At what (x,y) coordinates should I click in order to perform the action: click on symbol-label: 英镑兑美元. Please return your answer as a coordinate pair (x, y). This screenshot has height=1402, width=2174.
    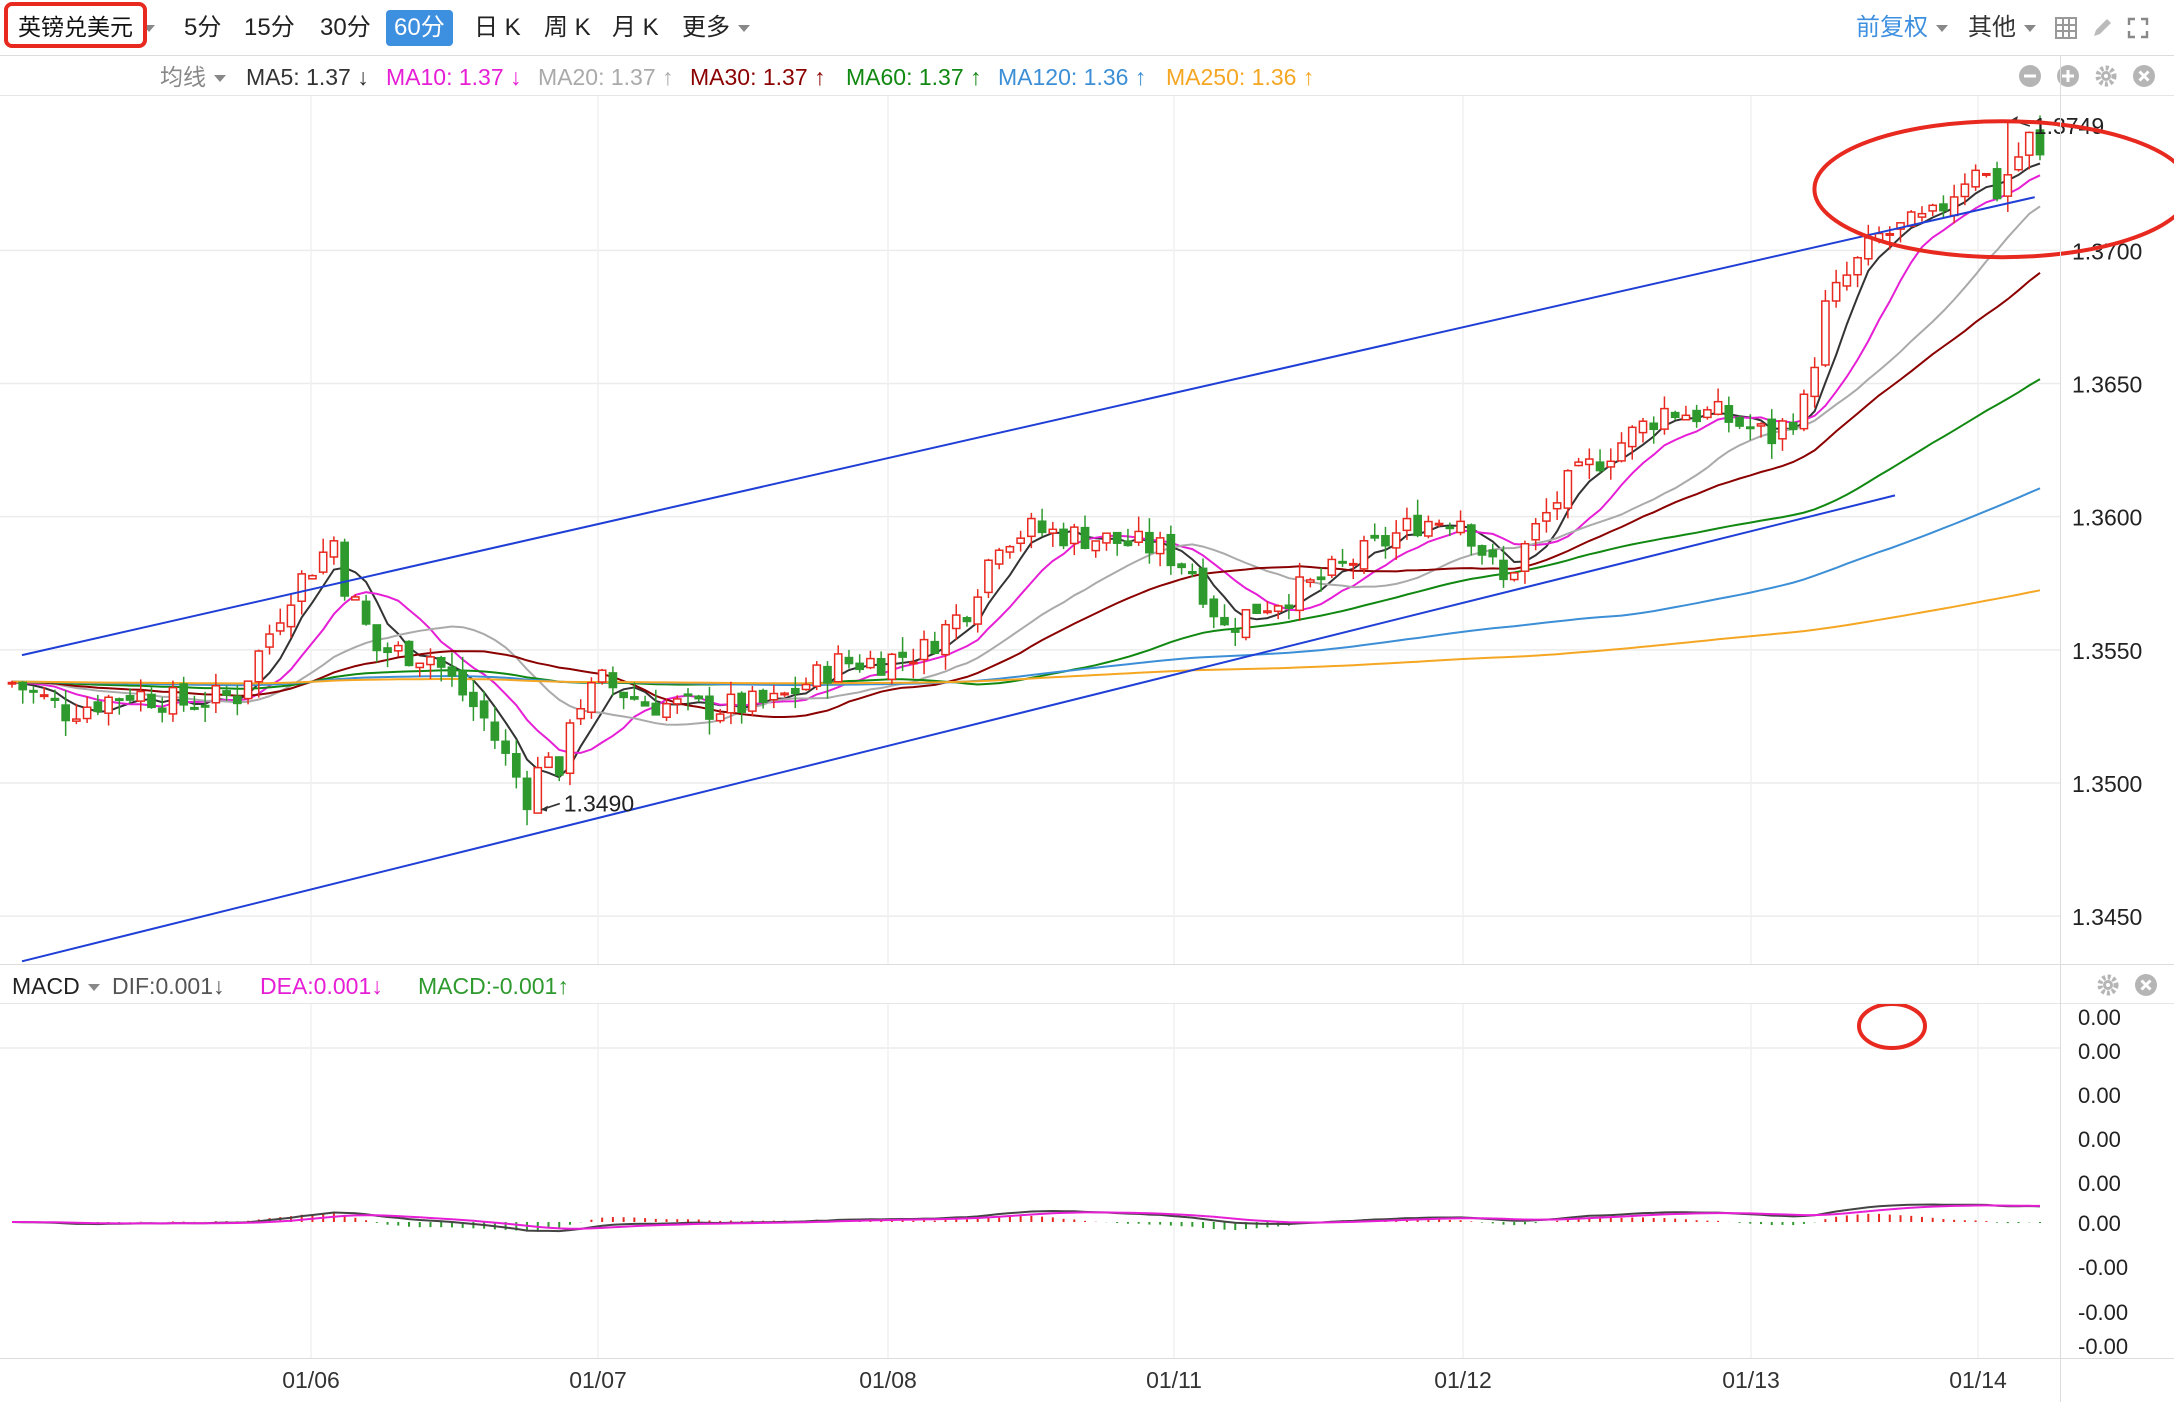
    Looking at the image, I should click on (75, 25).